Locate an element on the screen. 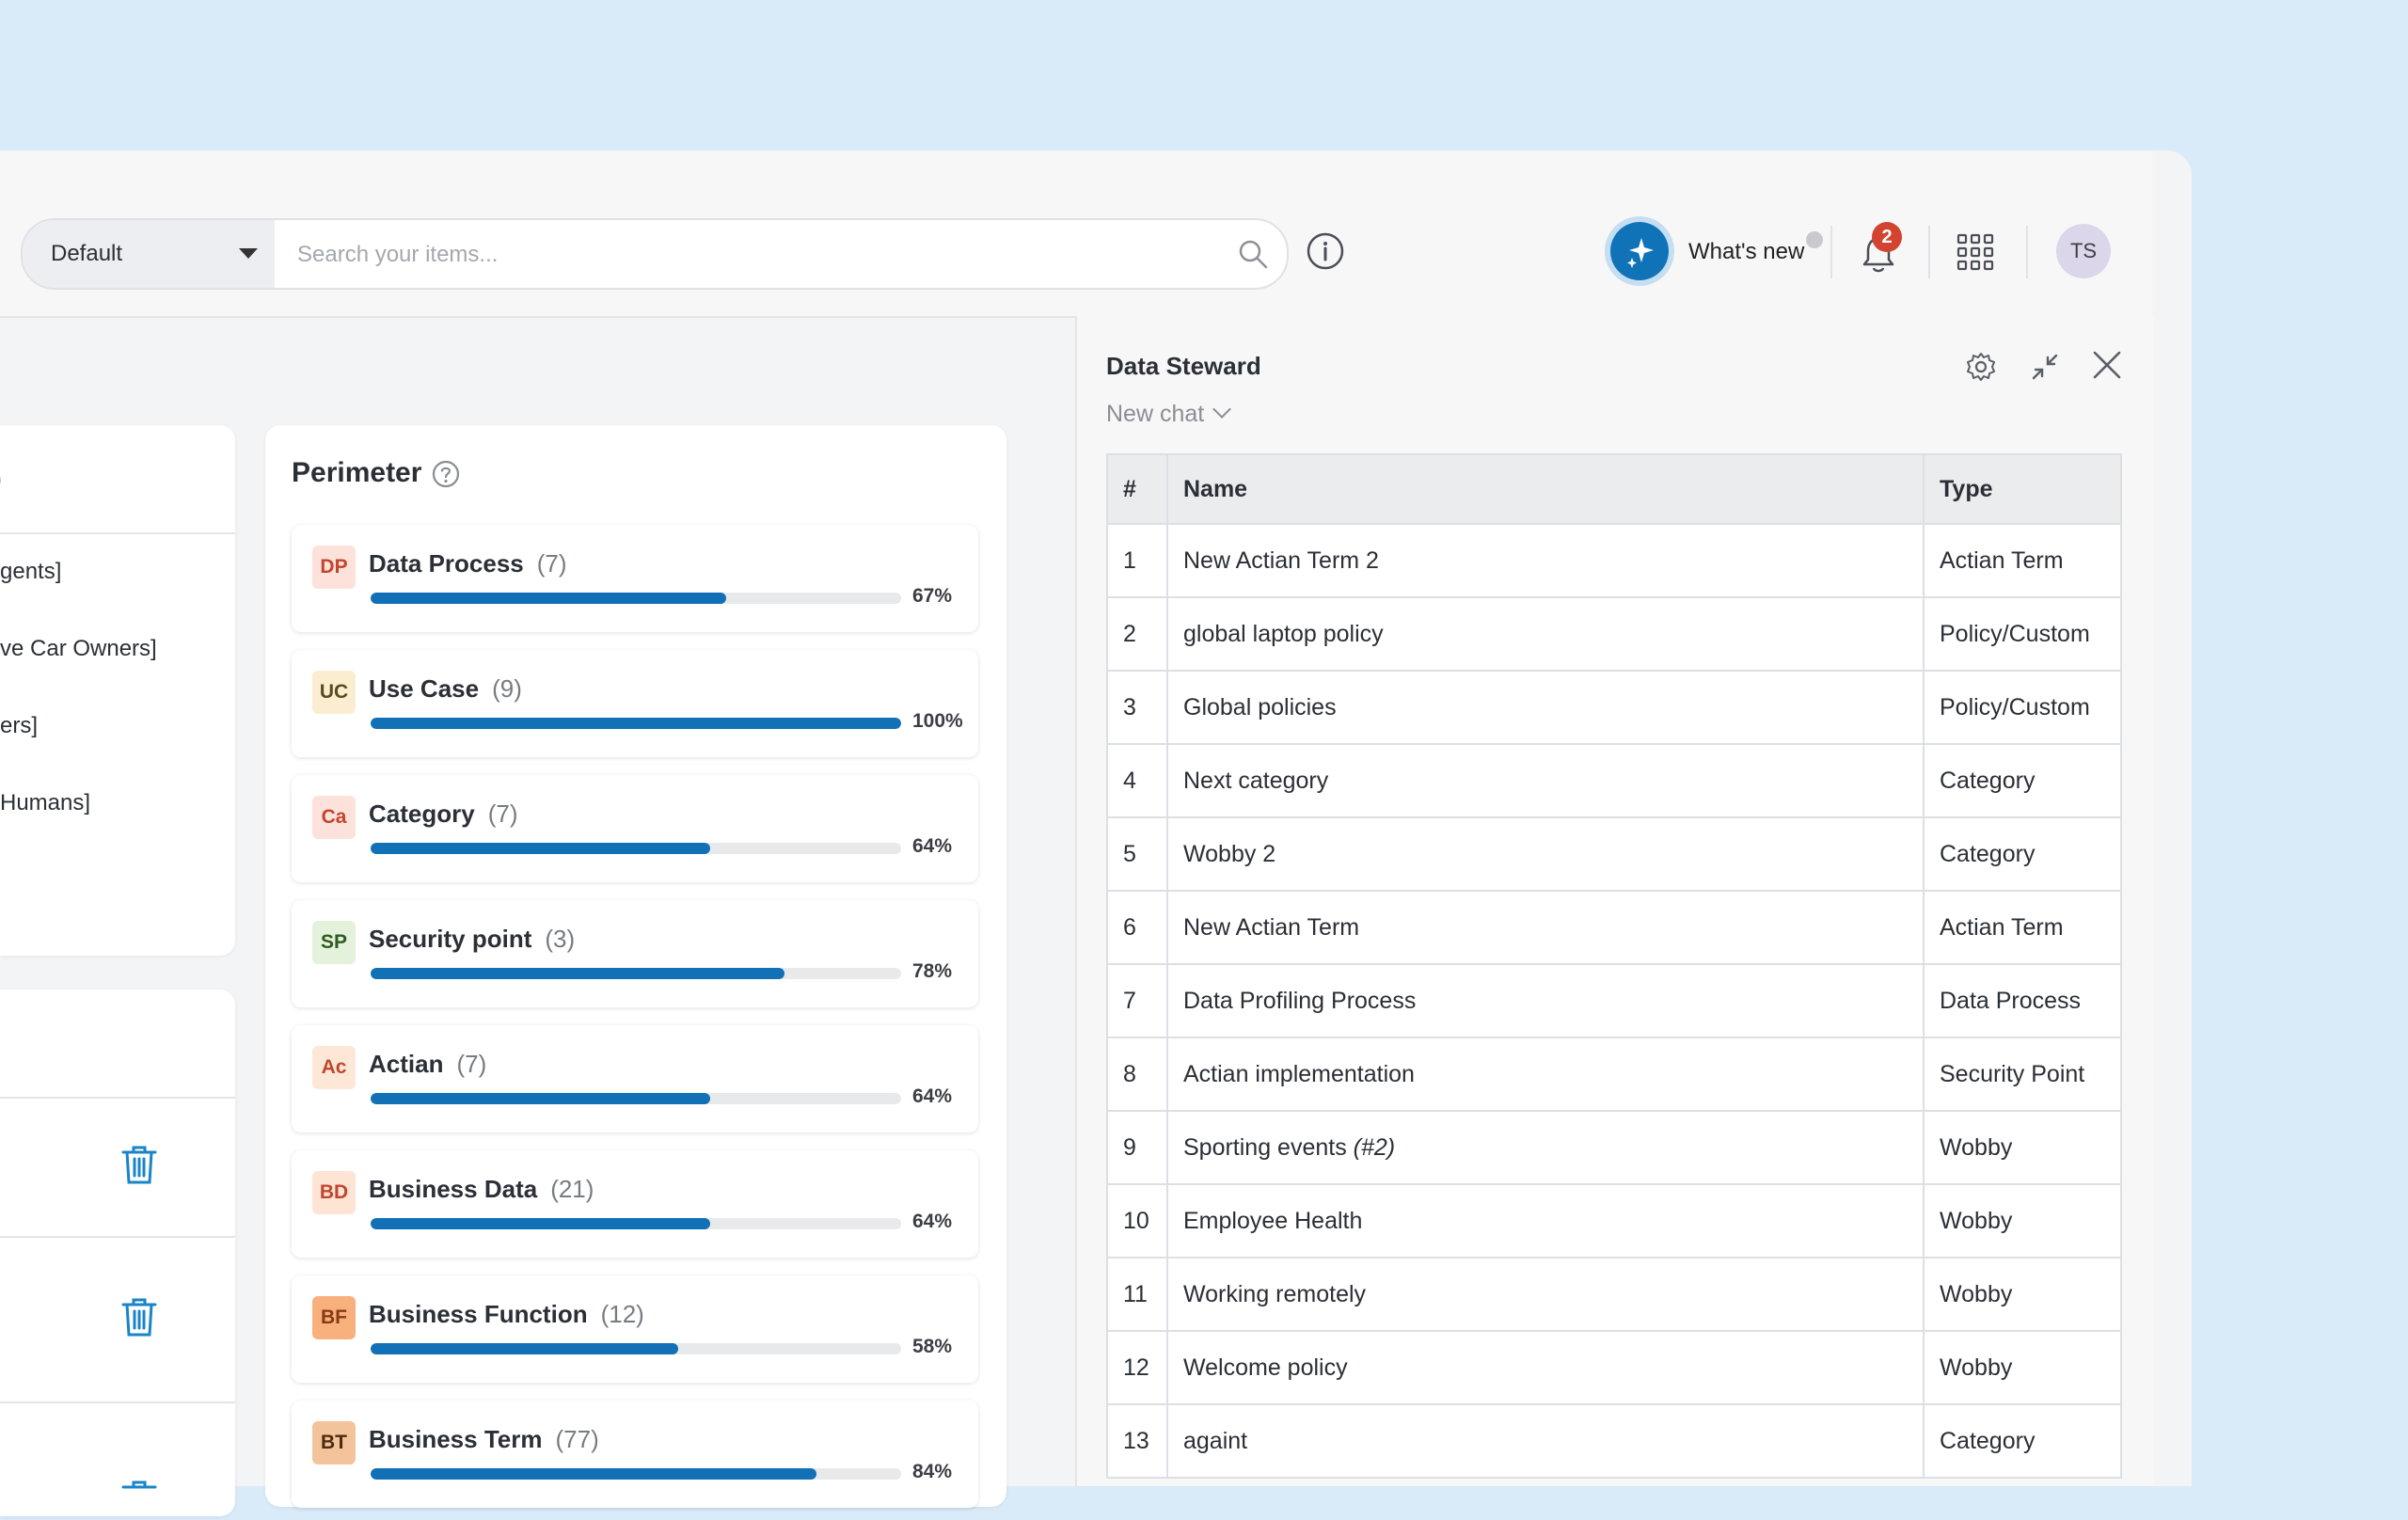  apps-grid-icon is located at coordinates (1975, 252).